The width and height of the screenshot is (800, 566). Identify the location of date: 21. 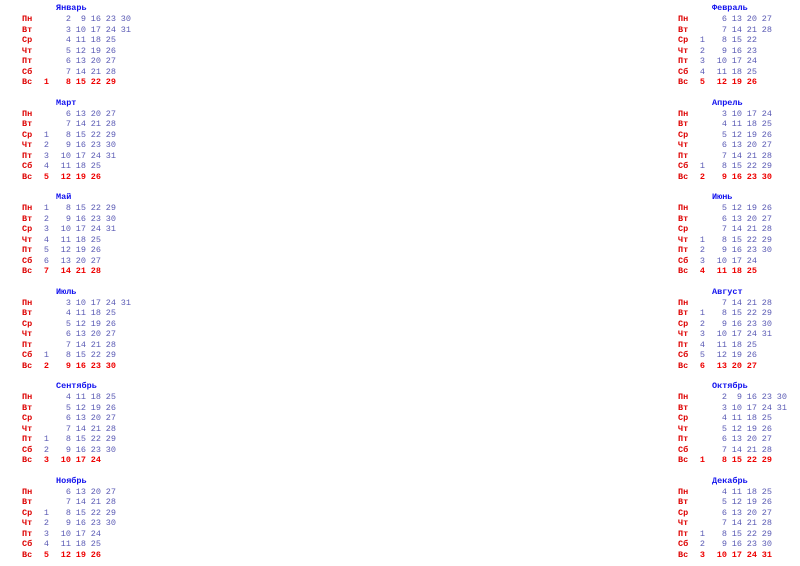
(95, 344).